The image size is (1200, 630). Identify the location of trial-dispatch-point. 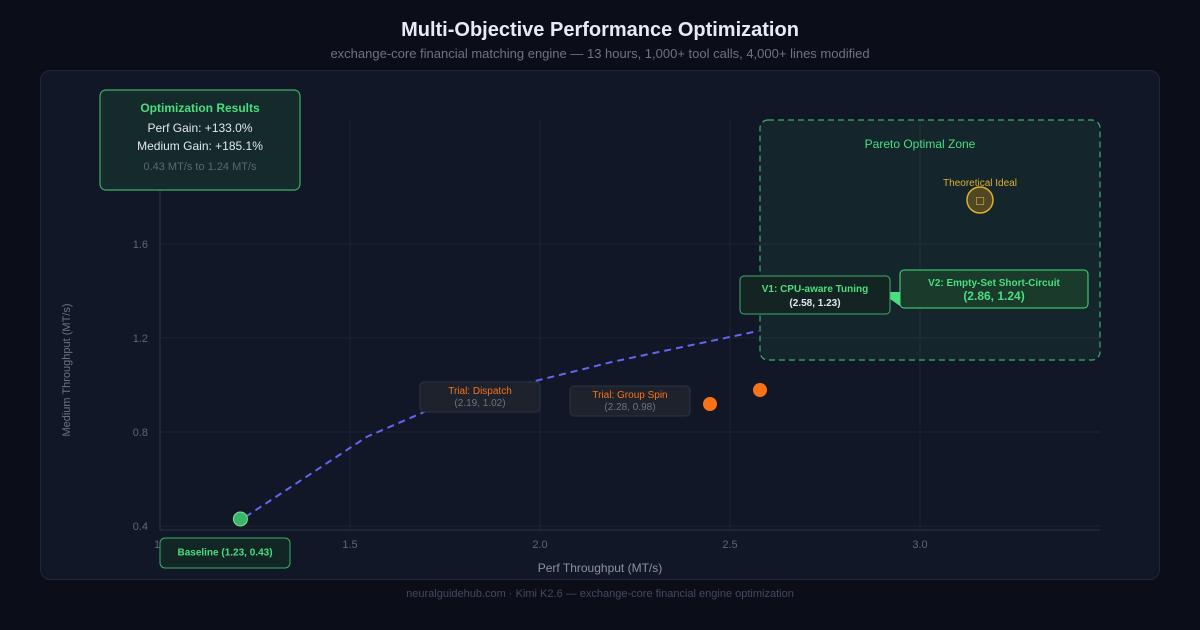
(710, 404).